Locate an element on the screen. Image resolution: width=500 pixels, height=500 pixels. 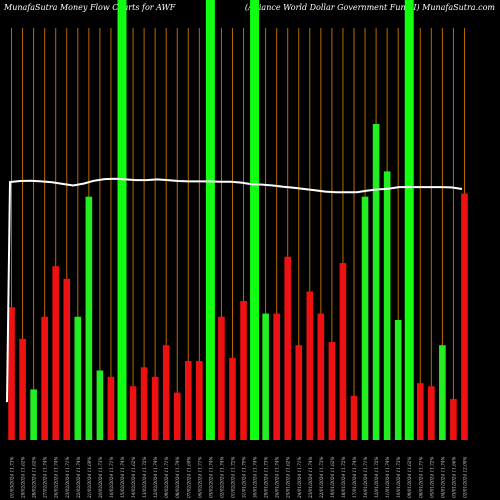
chart-title: MunafaSutra Money Flow Charts for AWF is located at coordinates (90, 7).